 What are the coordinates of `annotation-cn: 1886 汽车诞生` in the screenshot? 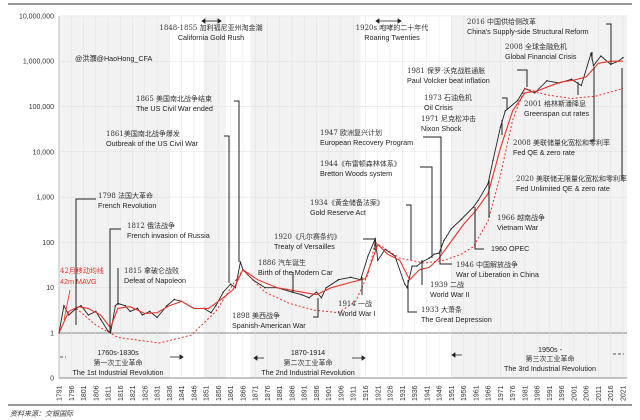 It's located at (282, 262).